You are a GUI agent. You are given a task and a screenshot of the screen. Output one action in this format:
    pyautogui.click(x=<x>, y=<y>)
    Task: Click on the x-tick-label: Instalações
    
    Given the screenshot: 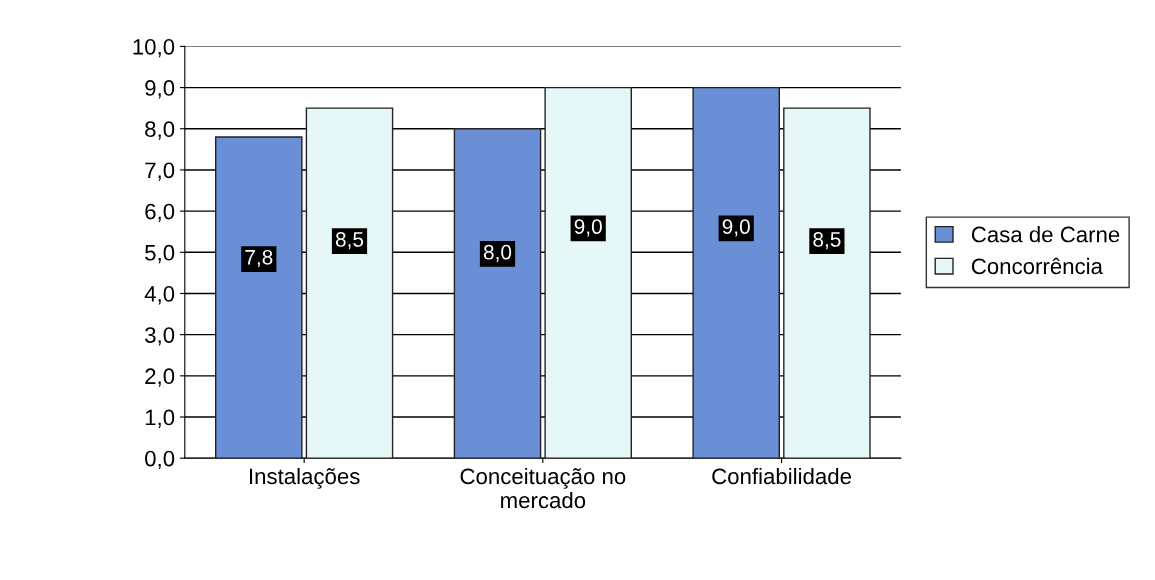 What is the action you would take?
    pyautogui.click(x=305, y=478)
    